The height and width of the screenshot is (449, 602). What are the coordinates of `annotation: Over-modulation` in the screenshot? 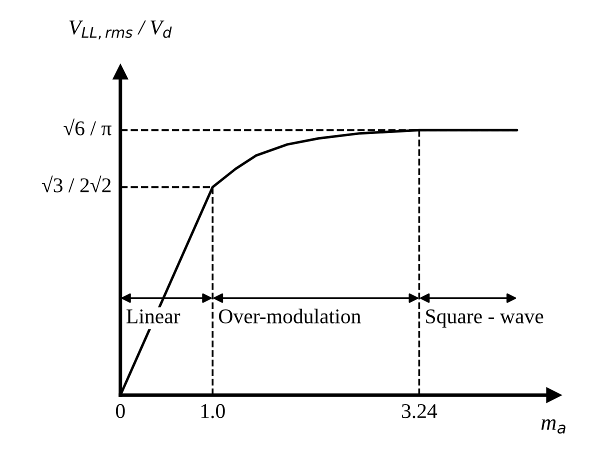 It's located at (290, 316).